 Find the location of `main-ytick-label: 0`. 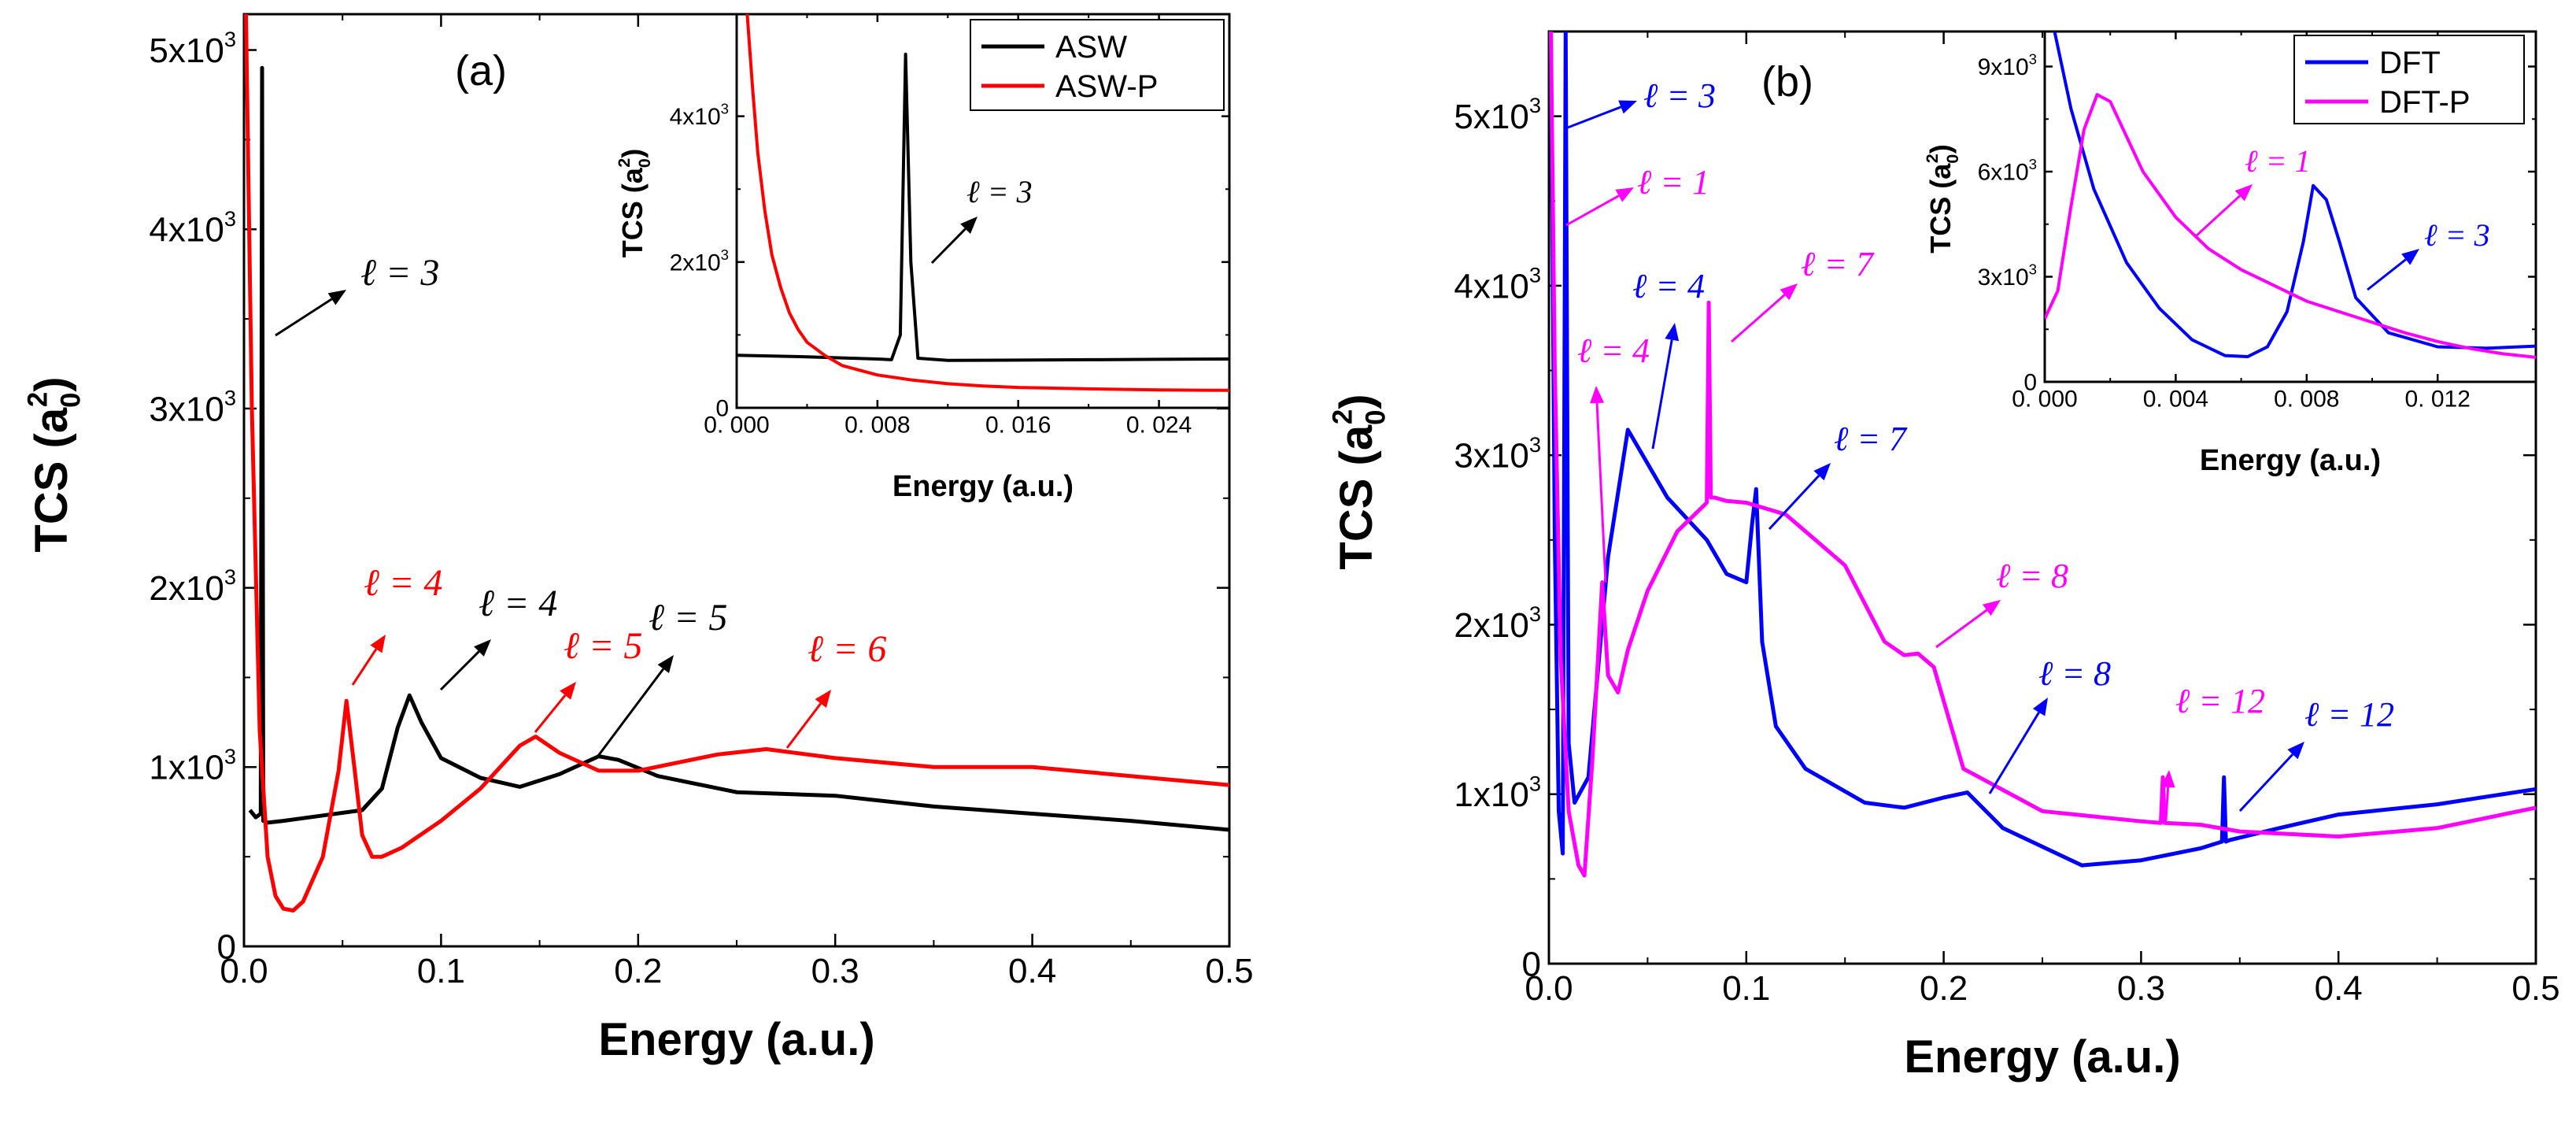

main-ytick-label: 0 is located at coordinates (226, 946).